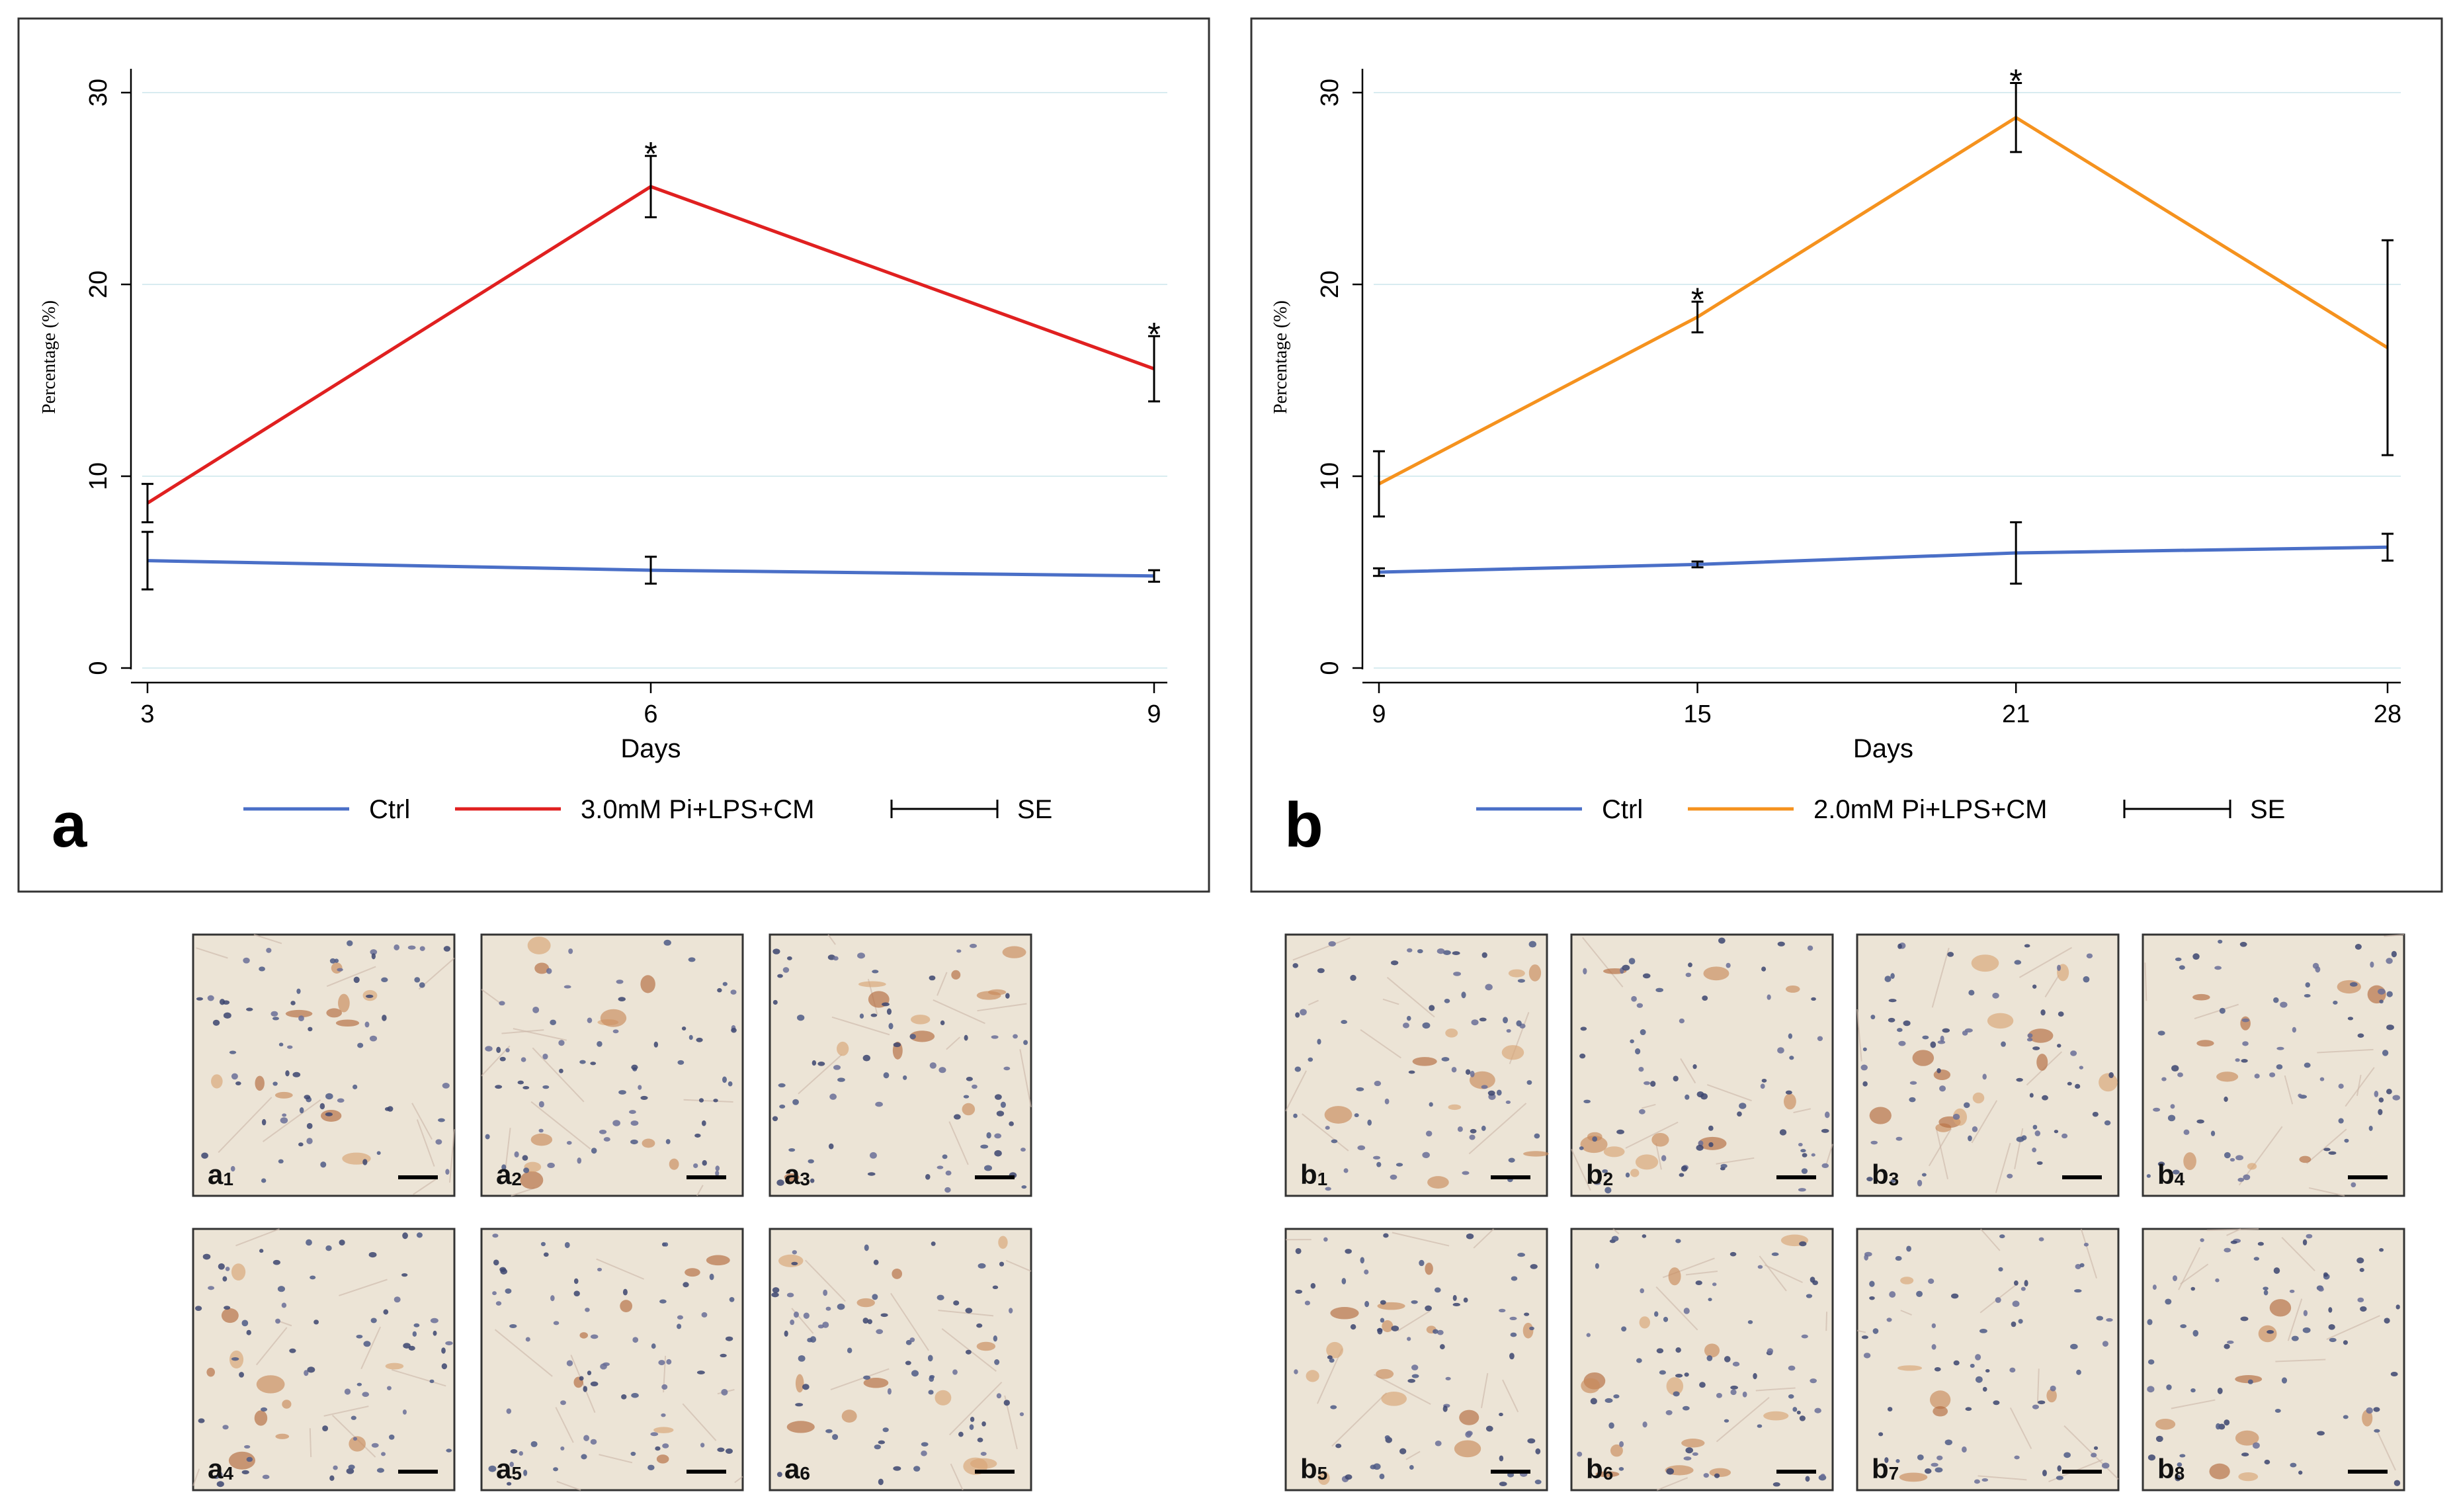 The width and height of the screenshot is (2457, 1512). I want to click on micrograph-a4: a4, so click(324, 1360).